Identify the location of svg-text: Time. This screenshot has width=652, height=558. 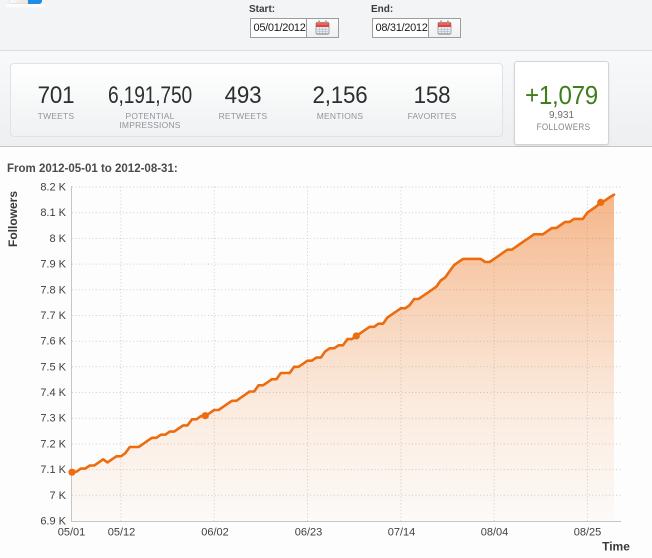
(616, 547).